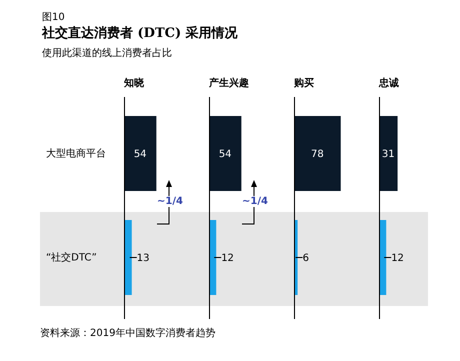  What do you see at coordinates (304, 83) in the screenshot?
I see `x-axis-title: 购买` at bounding box center [304, 83].